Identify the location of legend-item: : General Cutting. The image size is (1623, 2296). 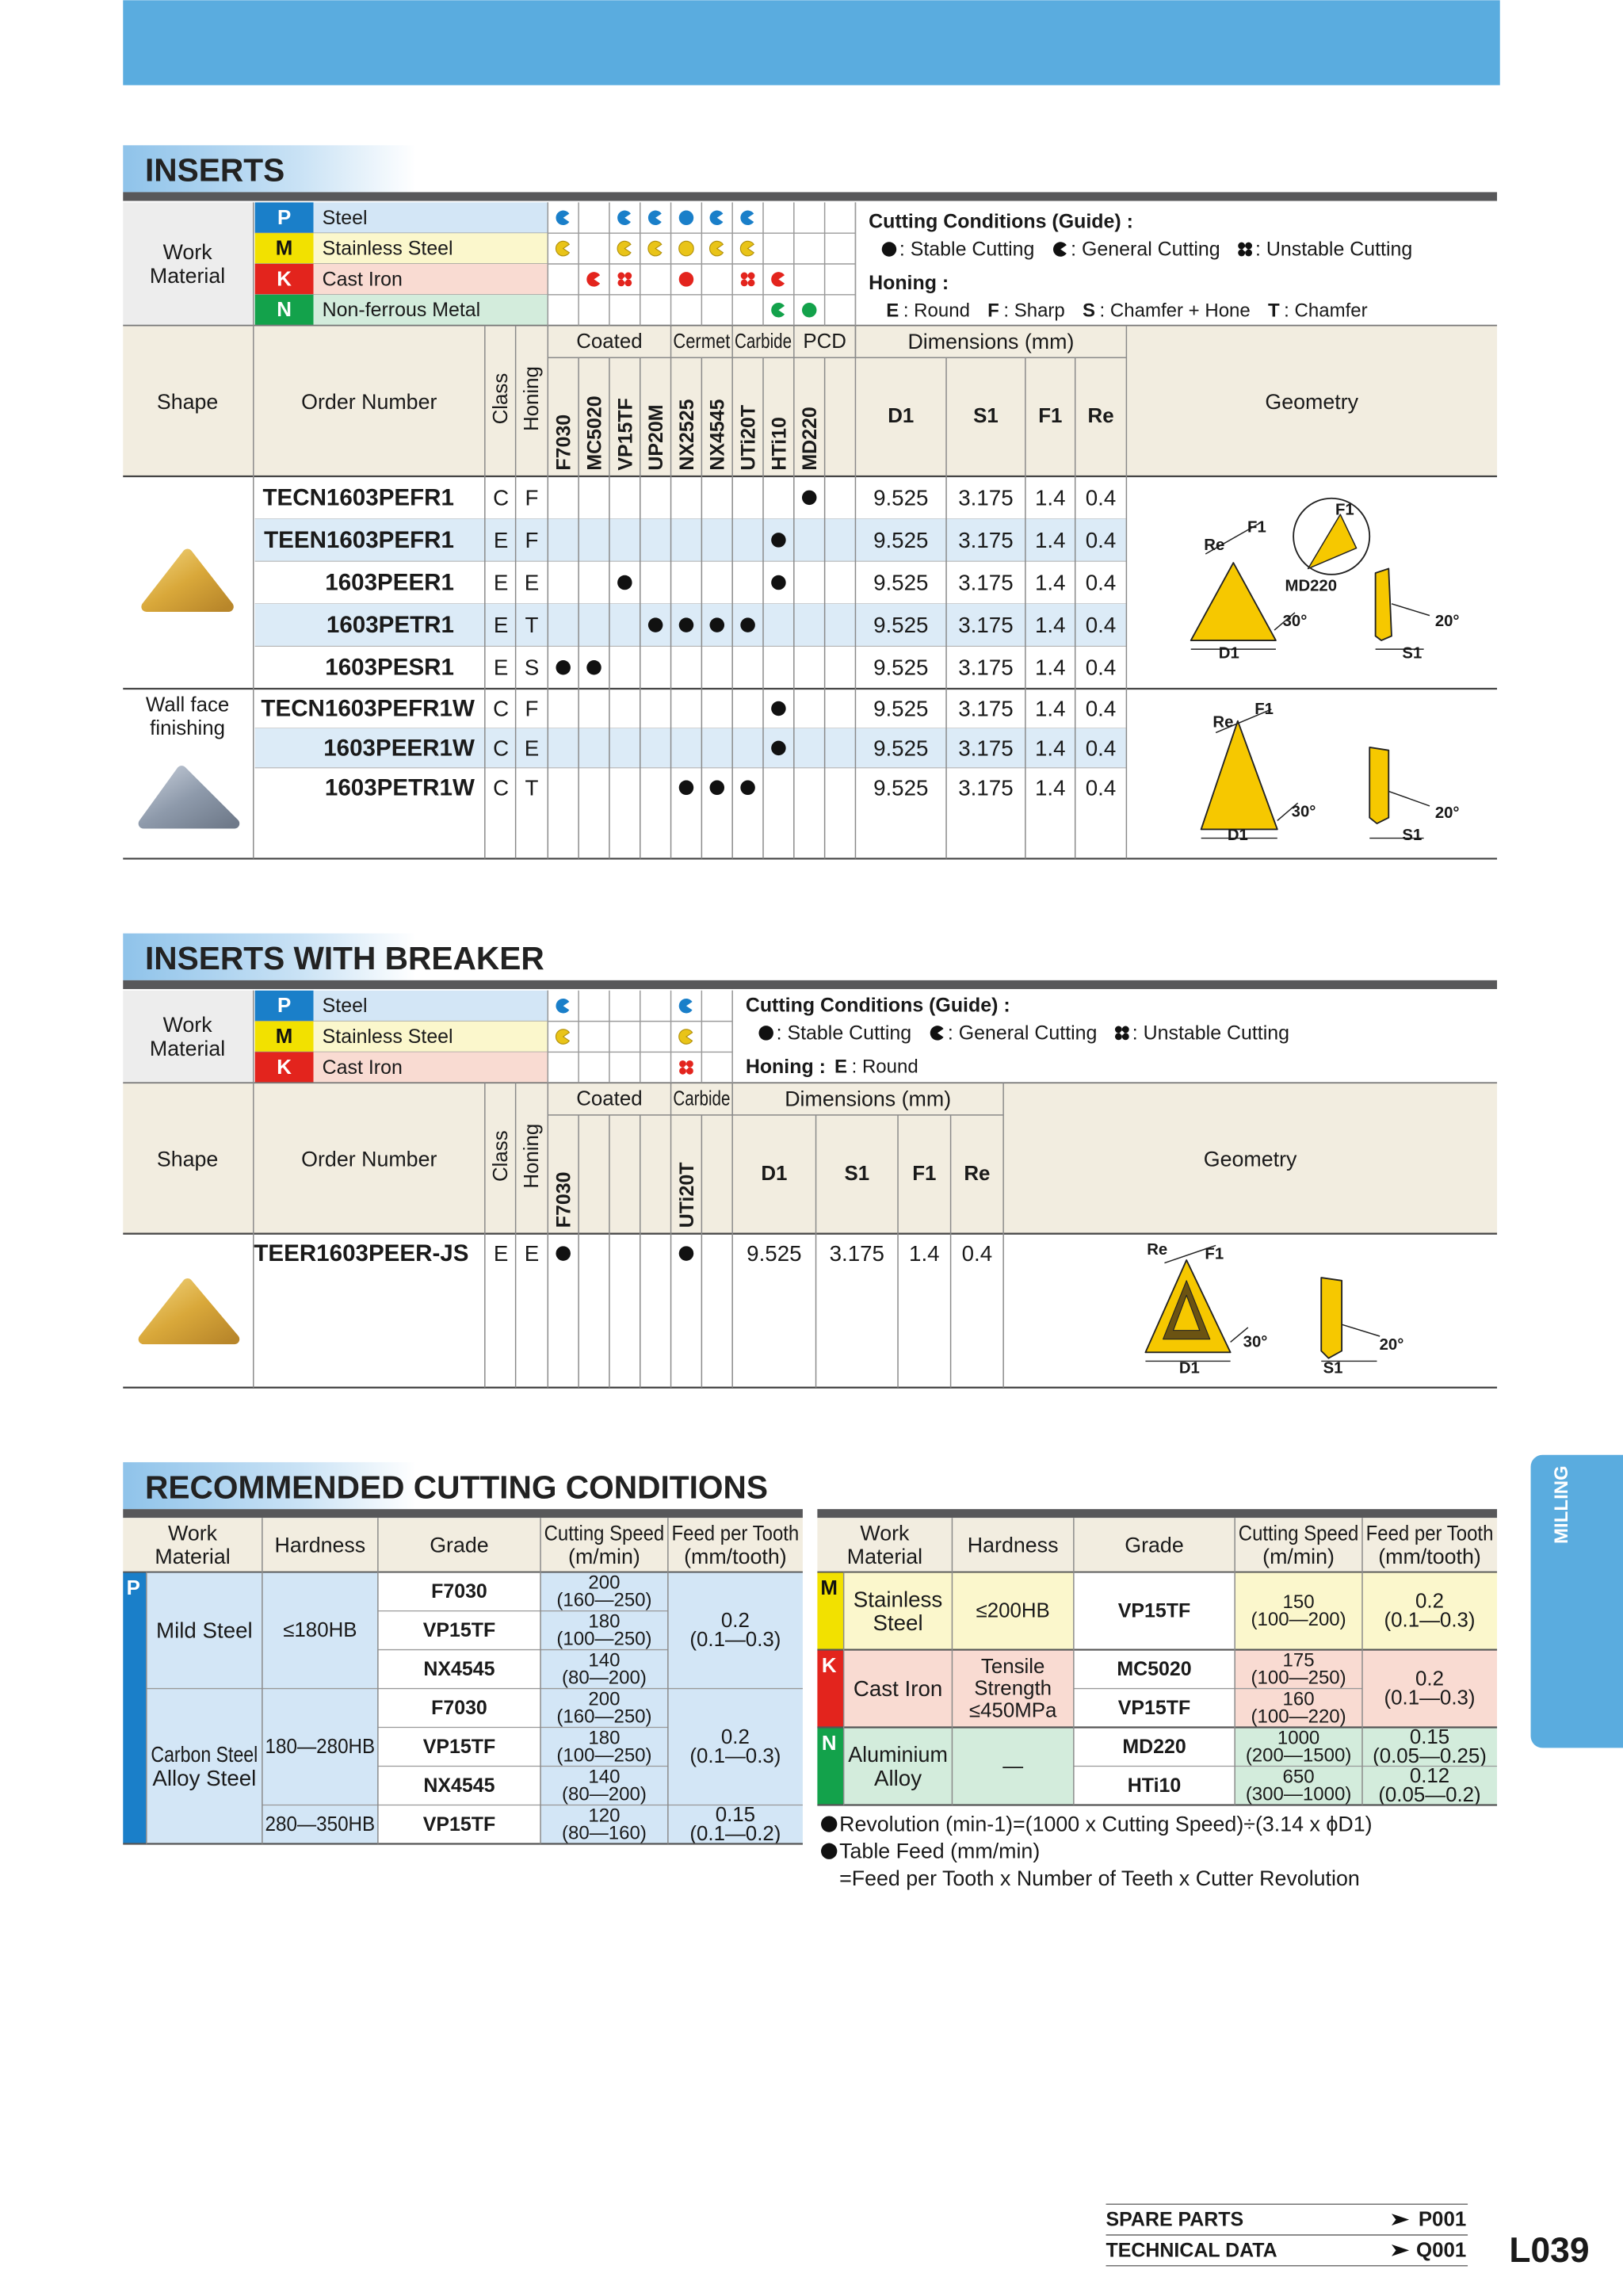
(1023, 1033).